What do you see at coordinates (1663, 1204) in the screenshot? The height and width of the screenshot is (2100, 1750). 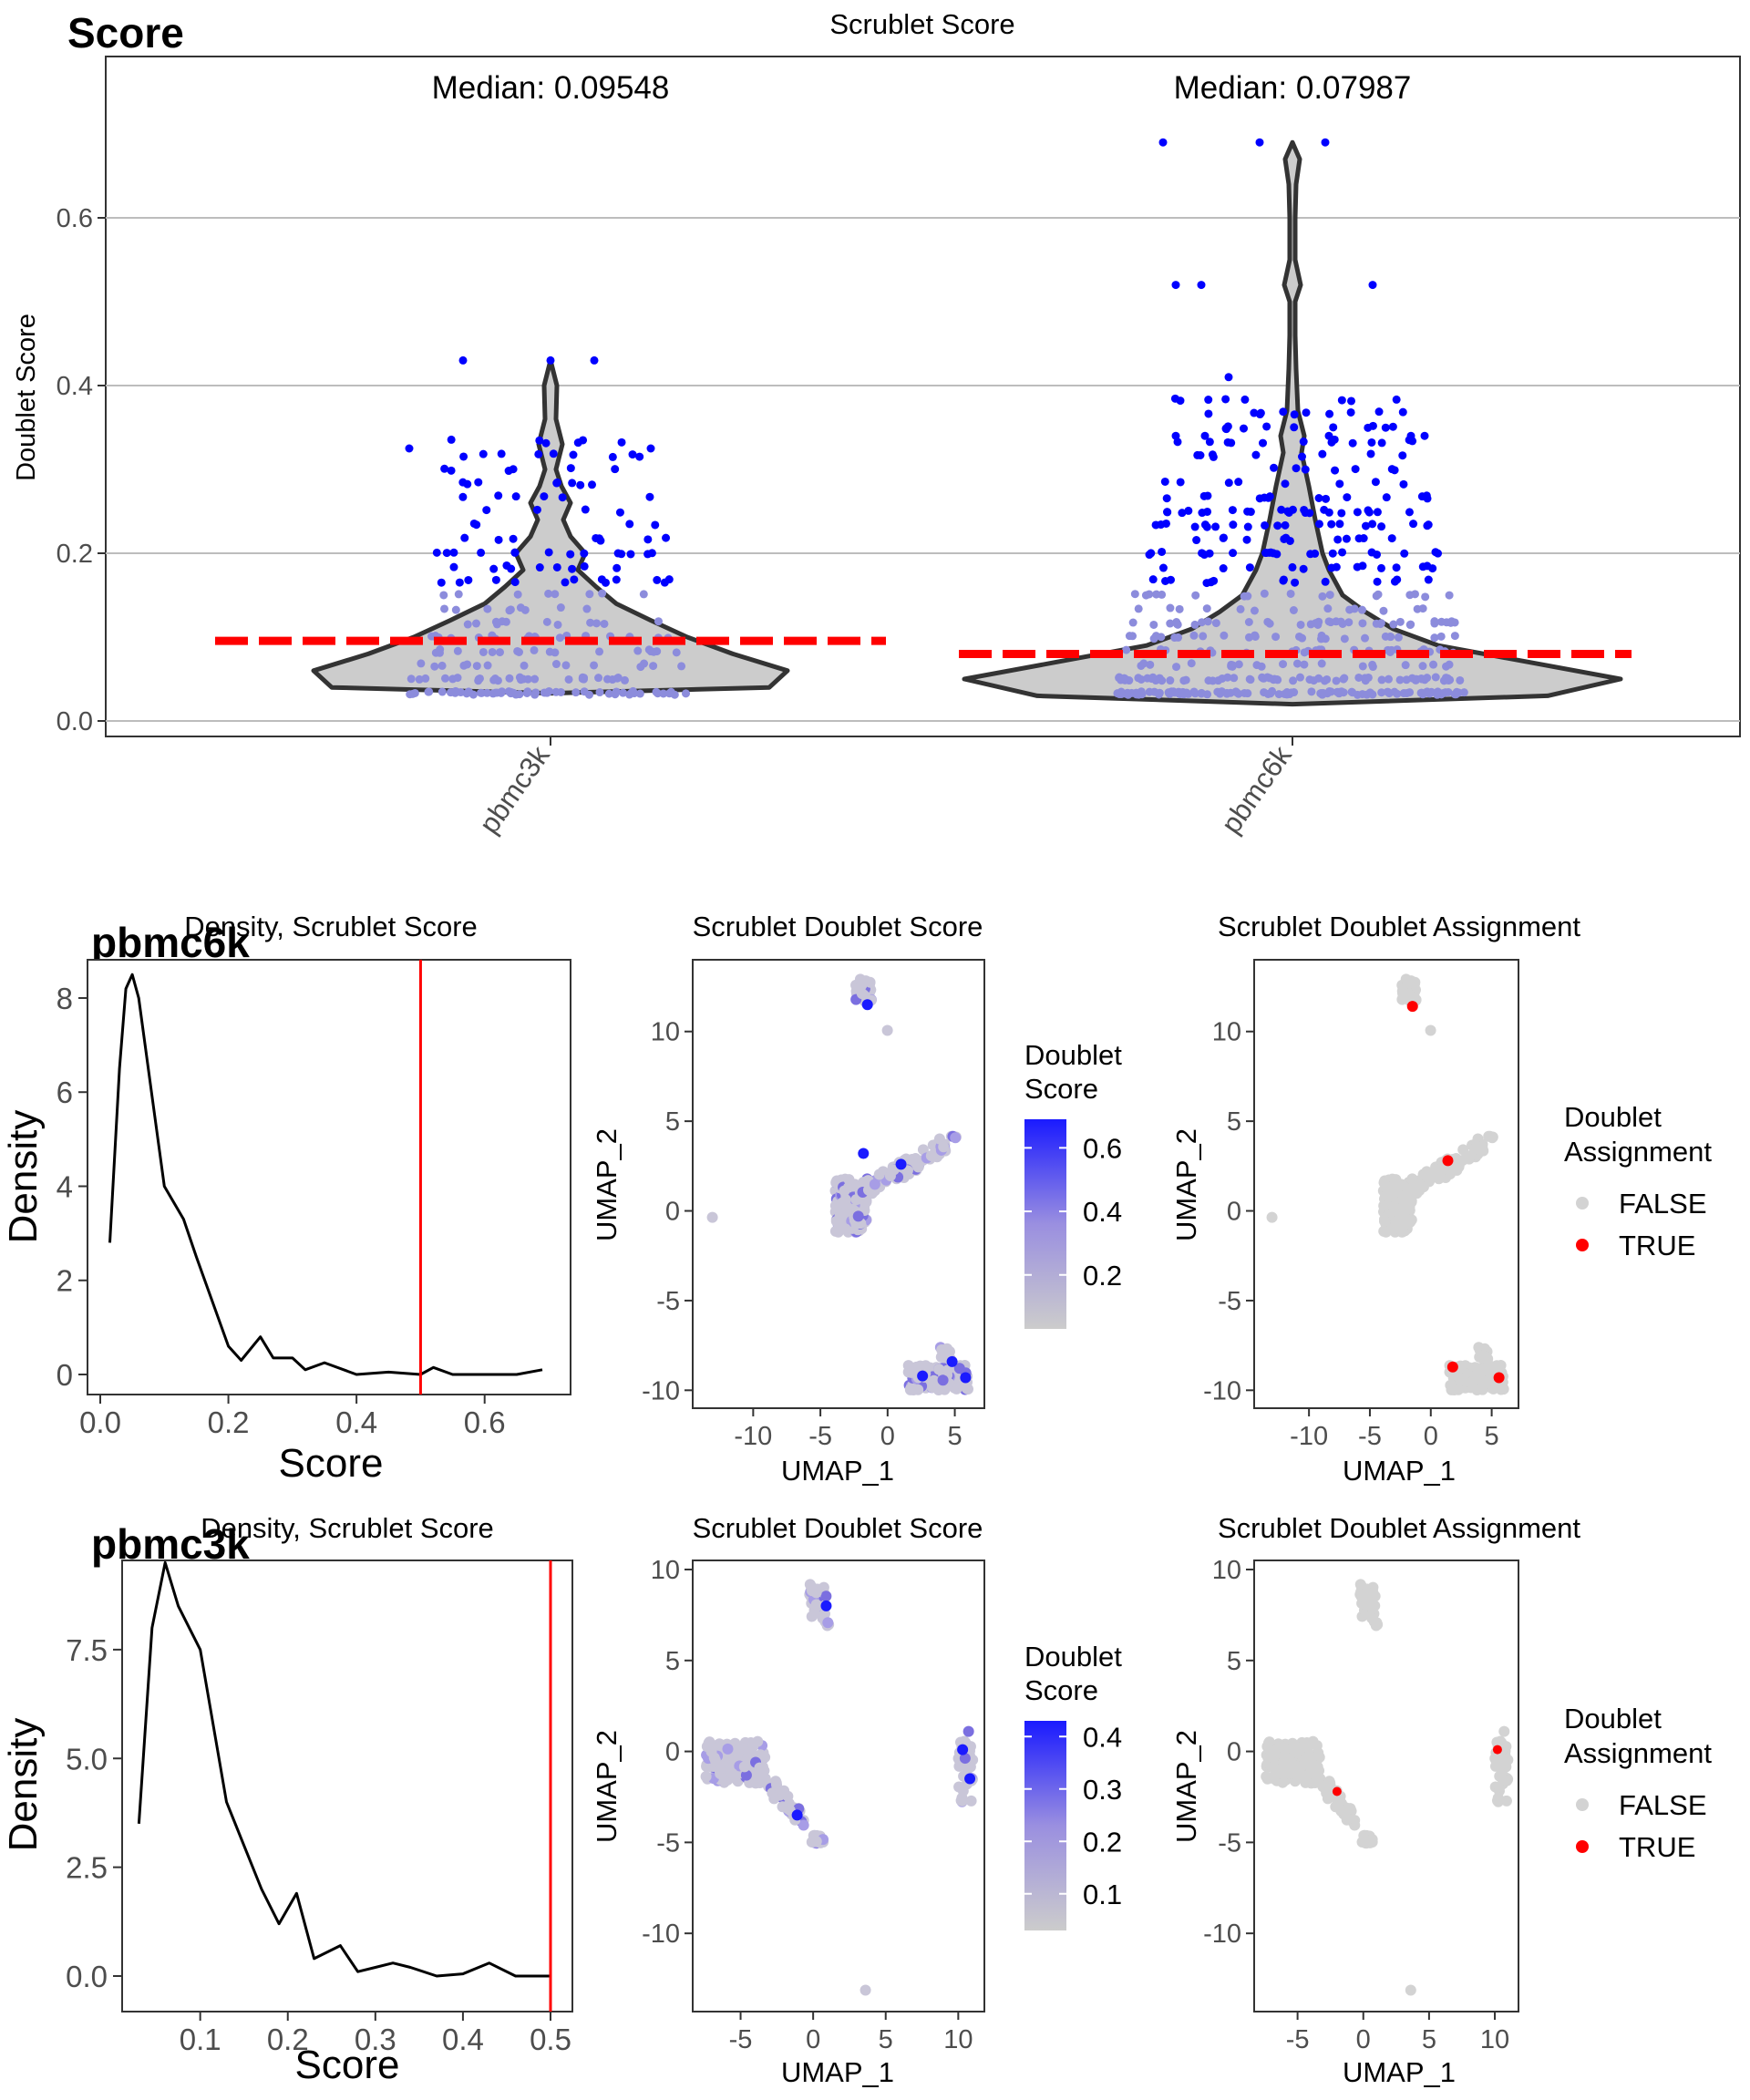 I see `legend-false-label-row1: FALSE` at bounding box center [1663, 1204].